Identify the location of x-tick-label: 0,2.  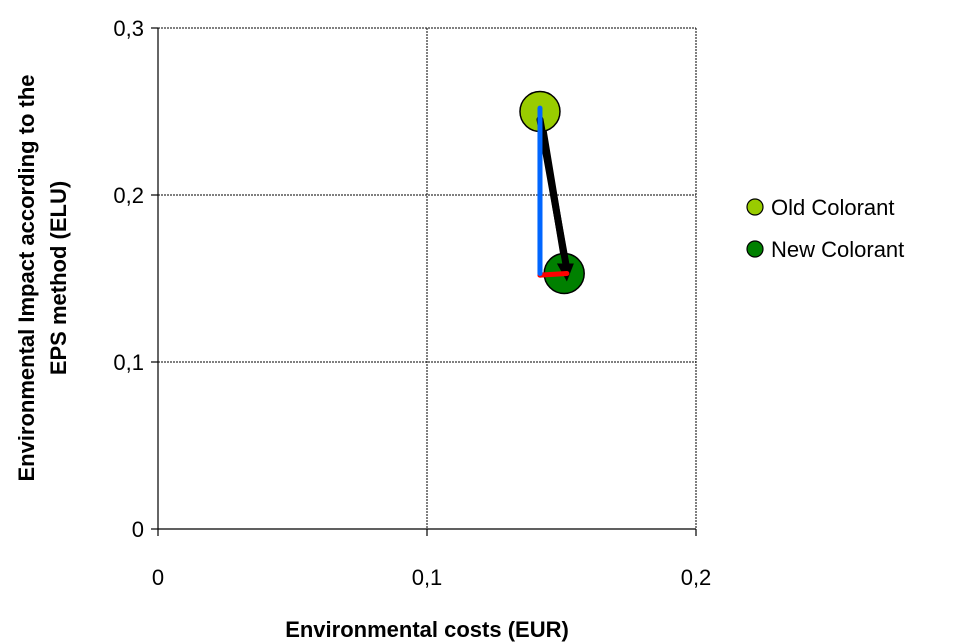
(696, 577).